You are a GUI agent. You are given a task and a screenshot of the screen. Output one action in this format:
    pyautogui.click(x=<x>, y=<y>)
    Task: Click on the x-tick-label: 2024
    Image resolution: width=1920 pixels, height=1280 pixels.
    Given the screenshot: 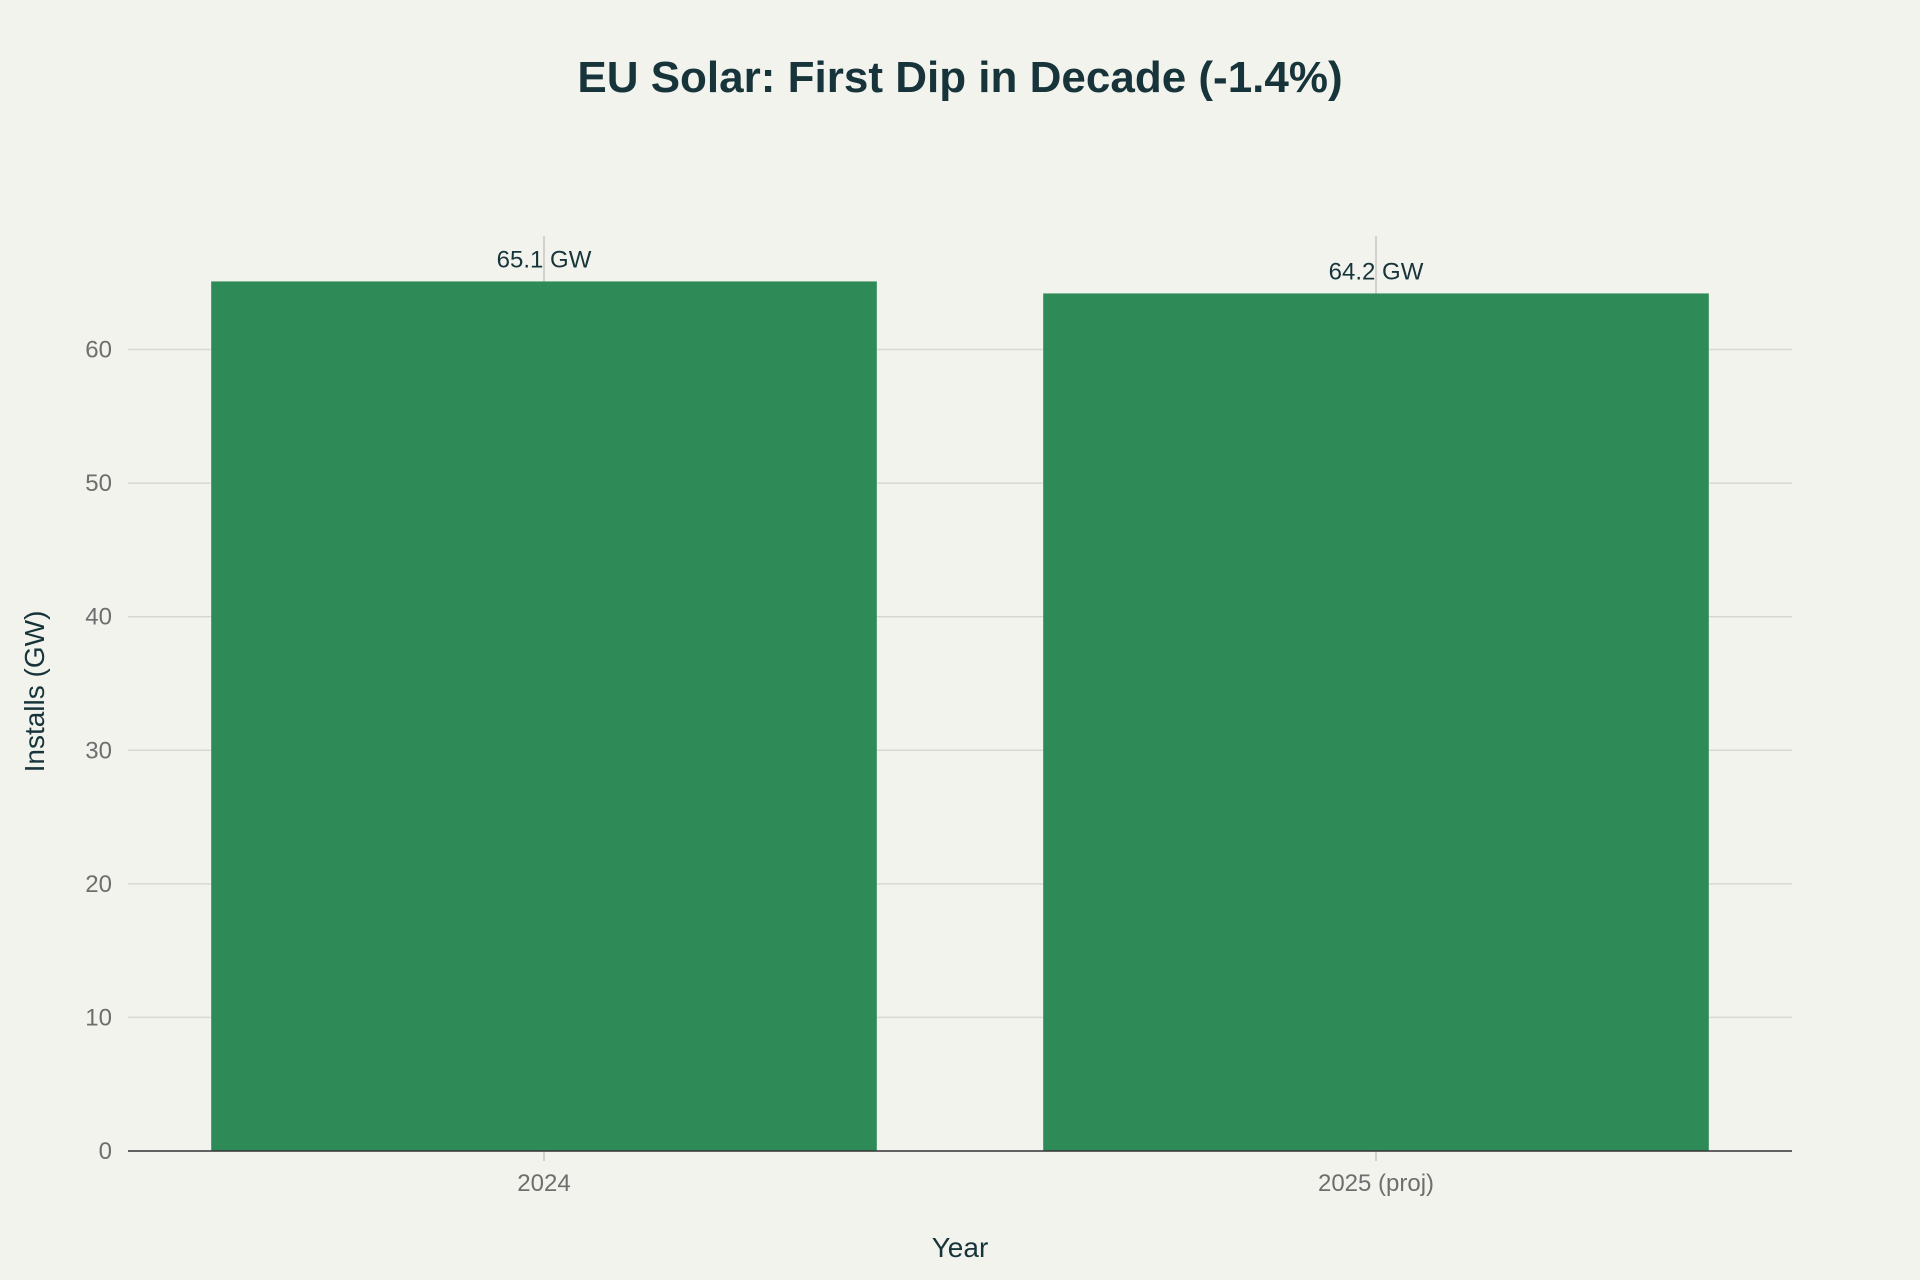 What is the action you would take?
    pyautogui.click(x=543, y=1183)
    